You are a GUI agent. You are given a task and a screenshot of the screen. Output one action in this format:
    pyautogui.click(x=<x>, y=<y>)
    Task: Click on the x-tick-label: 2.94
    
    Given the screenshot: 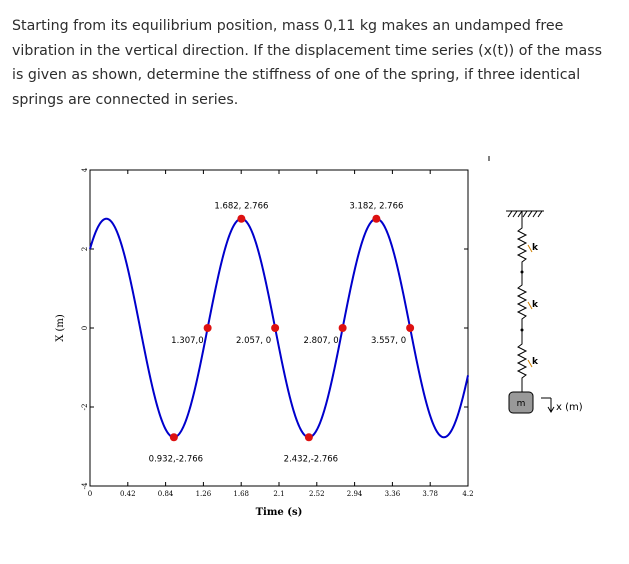 What is the action you would take?
    pyautogui.click(x=355, y=494)
    